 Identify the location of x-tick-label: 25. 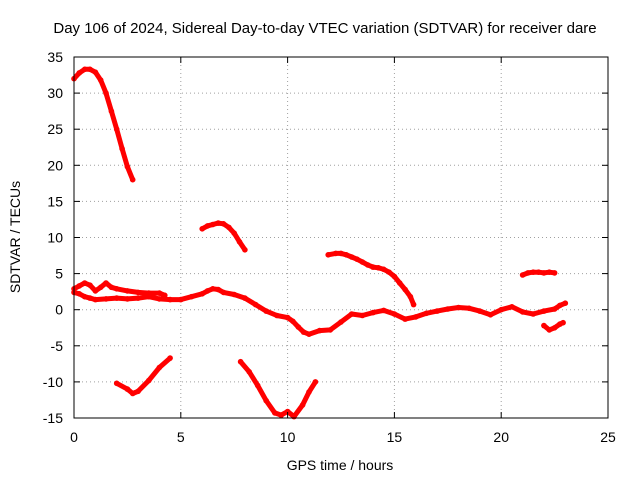
(608, 437).